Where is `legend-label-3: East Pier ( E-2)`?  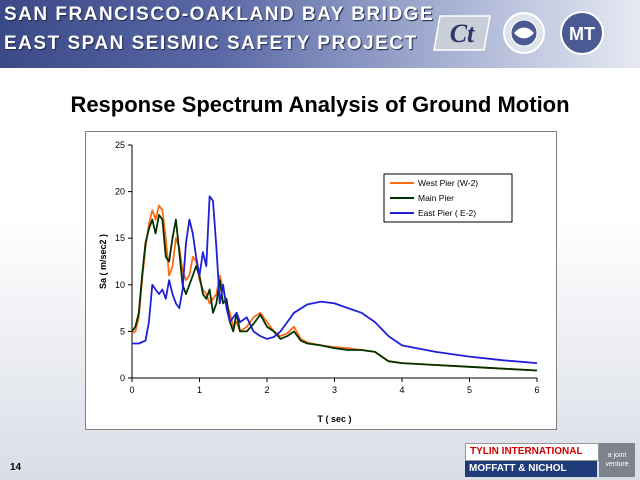
legend-label-3: East Pier ( E-2) is located at coordinates (447, 213).